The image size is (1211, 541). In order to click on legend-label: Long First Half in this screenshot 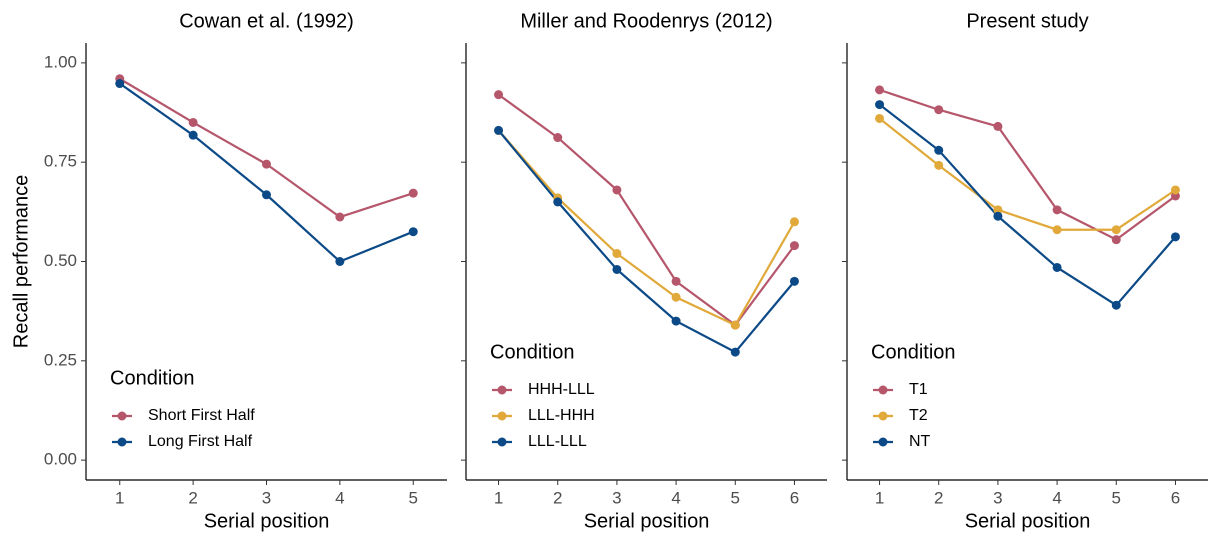, I will do `click(200, 441)`.